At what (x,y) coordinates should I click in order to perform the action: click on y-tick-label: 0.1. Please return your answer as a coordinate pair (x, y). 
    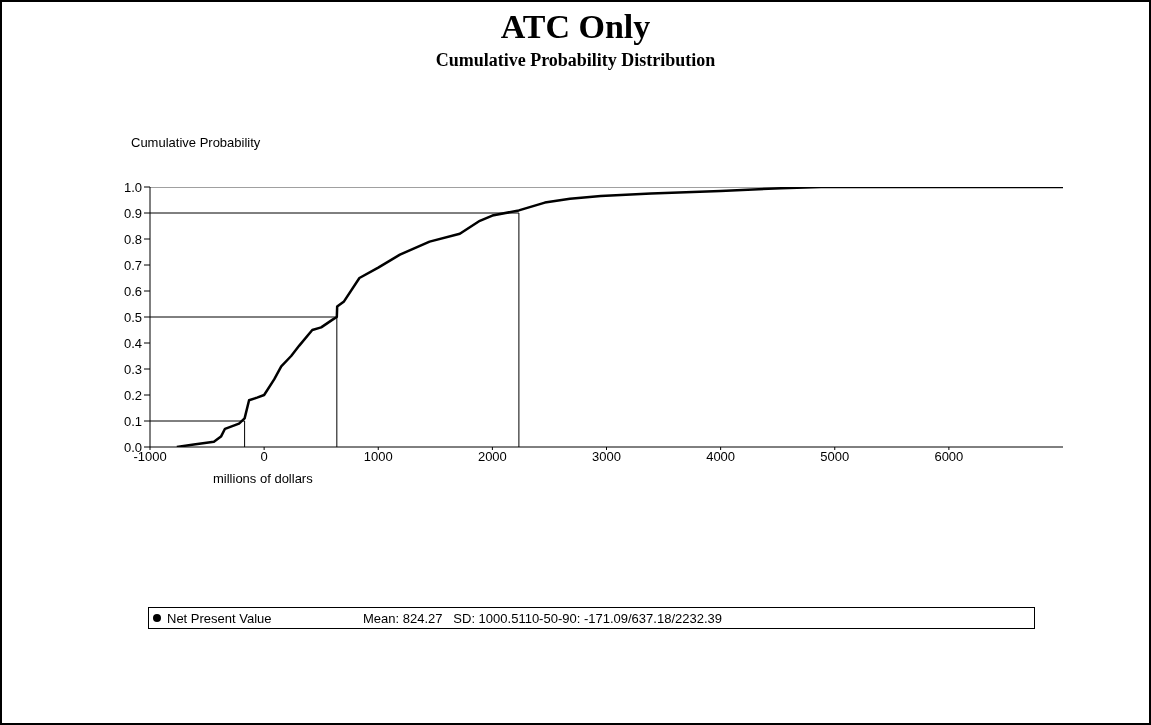
    Looking at the image, I should click on (132, 421).